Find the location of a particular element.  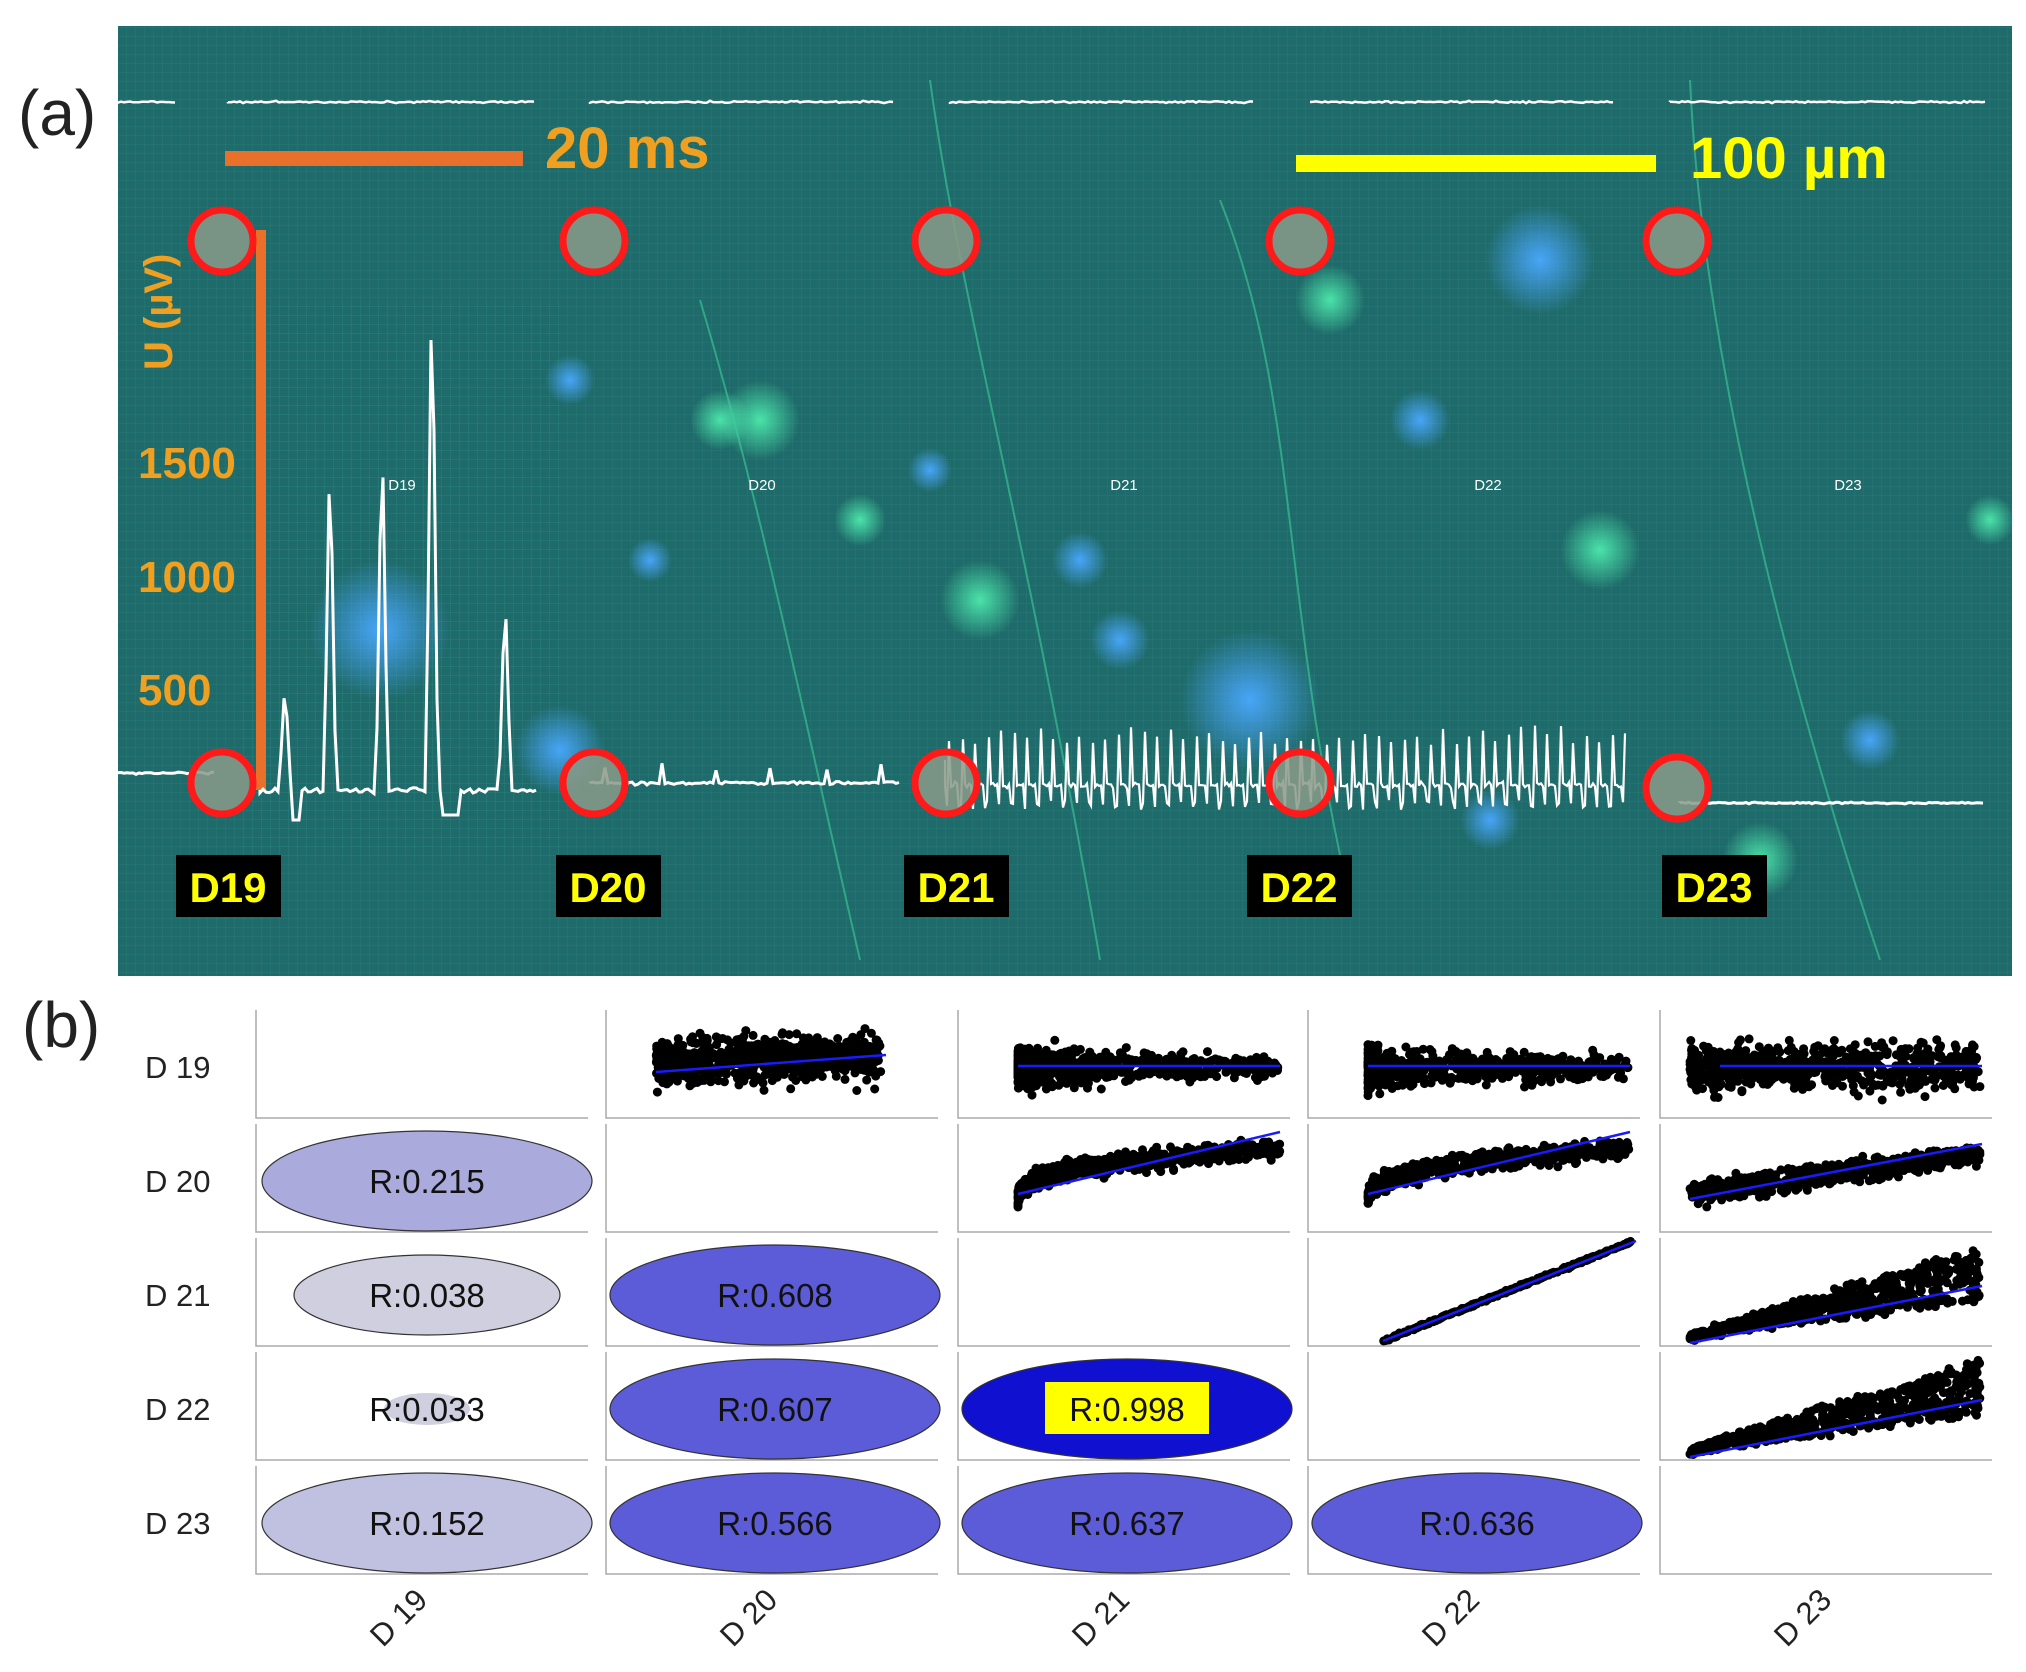

correlation-label: R:0.998 is located at coordinates (1127, 1409).